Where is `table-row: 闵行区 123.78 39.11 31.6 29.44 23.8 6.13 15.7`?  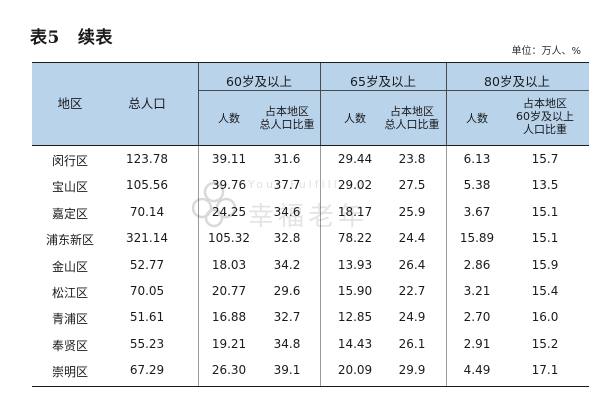
table-row: 闵行区 123.78 39.11 31.6 29.44 23.8 6.13 15.7 is located at coordinates (310, 159).